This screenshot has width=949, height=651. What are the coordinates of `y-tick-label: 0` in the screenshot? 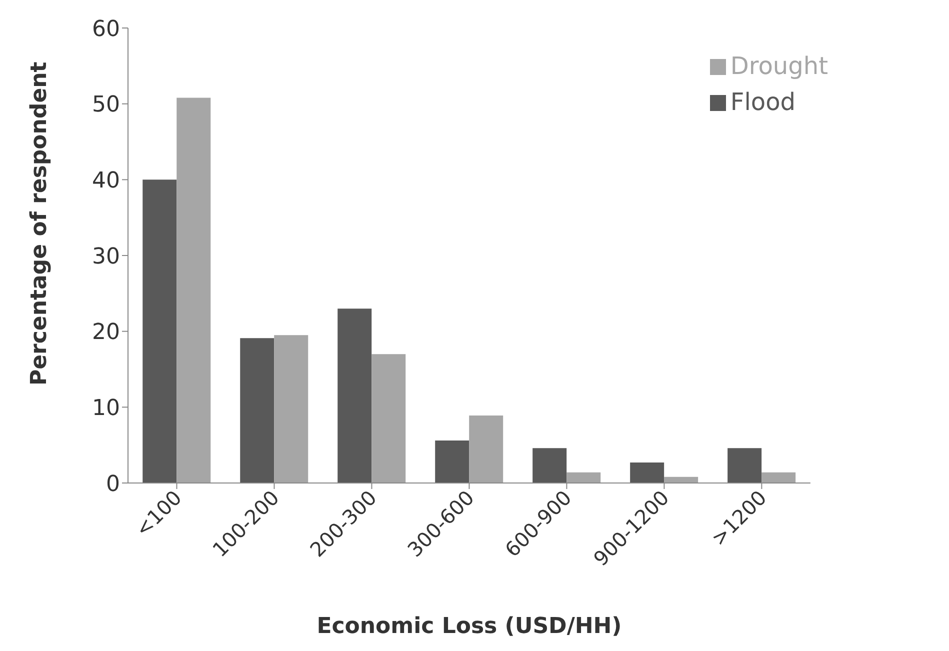 It's located at (113, 484).